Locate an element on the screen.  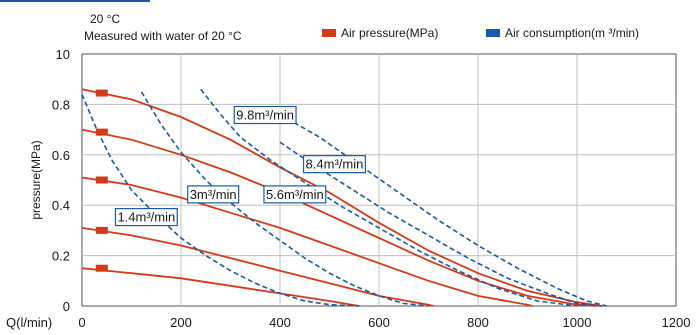
consumption-label: 5.6m³/min is located at coordinates (295, 194).